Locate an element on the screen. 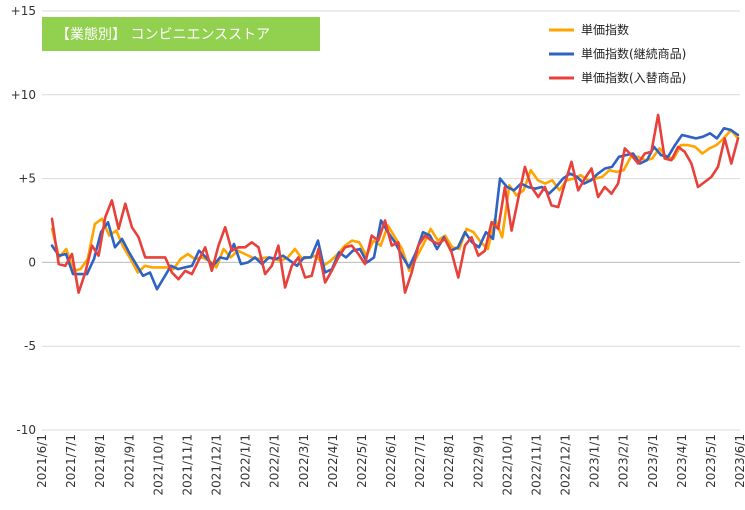 This screenshot has width=745, height=510. x-tick-label: 2023/5/1 is located at coordinates (711, 461).